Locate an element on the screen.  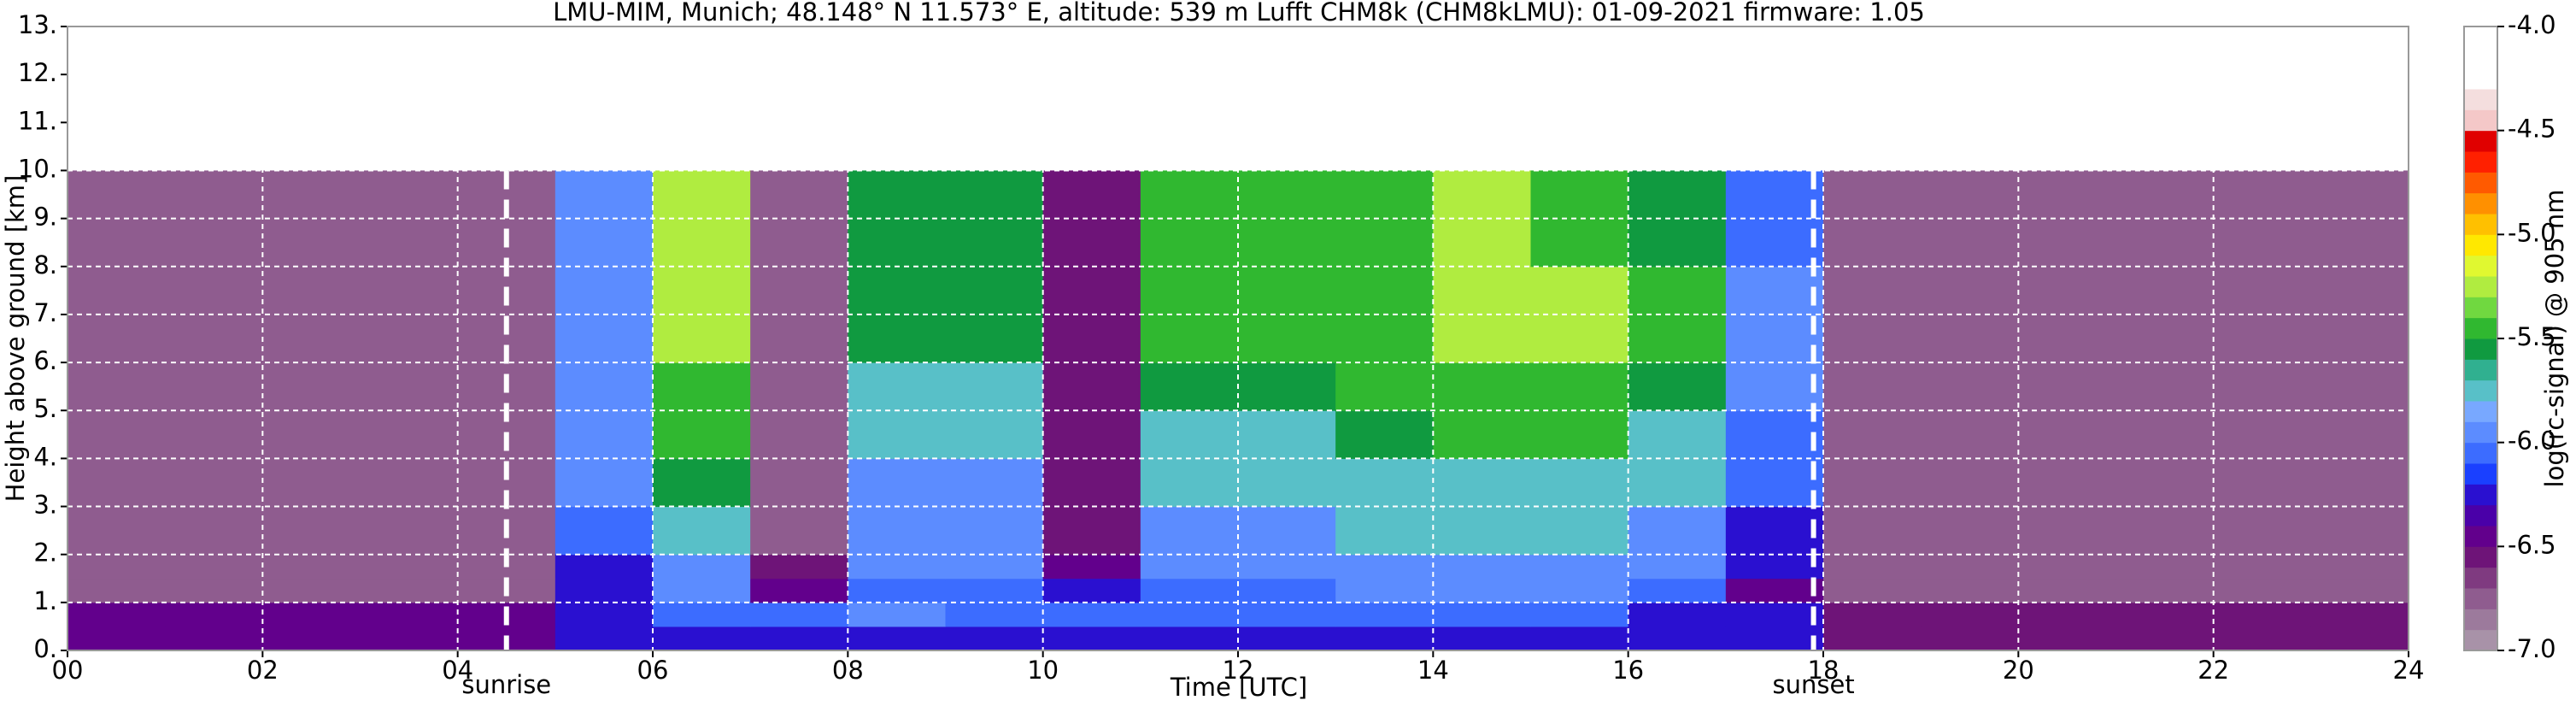
y-tick-label: 11. is located at coordinates (37, 120).